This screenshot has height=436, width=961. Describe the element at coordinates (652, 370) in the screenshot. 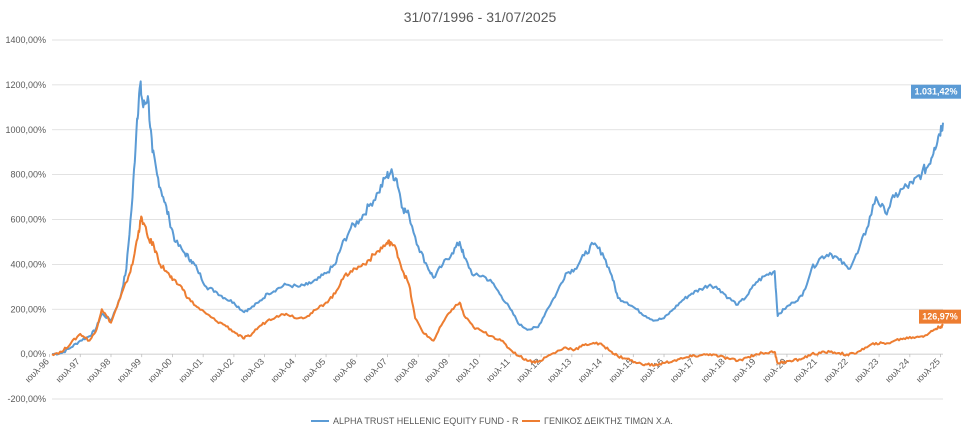

I see `x-tick-label: ιουλ-16` at that location.